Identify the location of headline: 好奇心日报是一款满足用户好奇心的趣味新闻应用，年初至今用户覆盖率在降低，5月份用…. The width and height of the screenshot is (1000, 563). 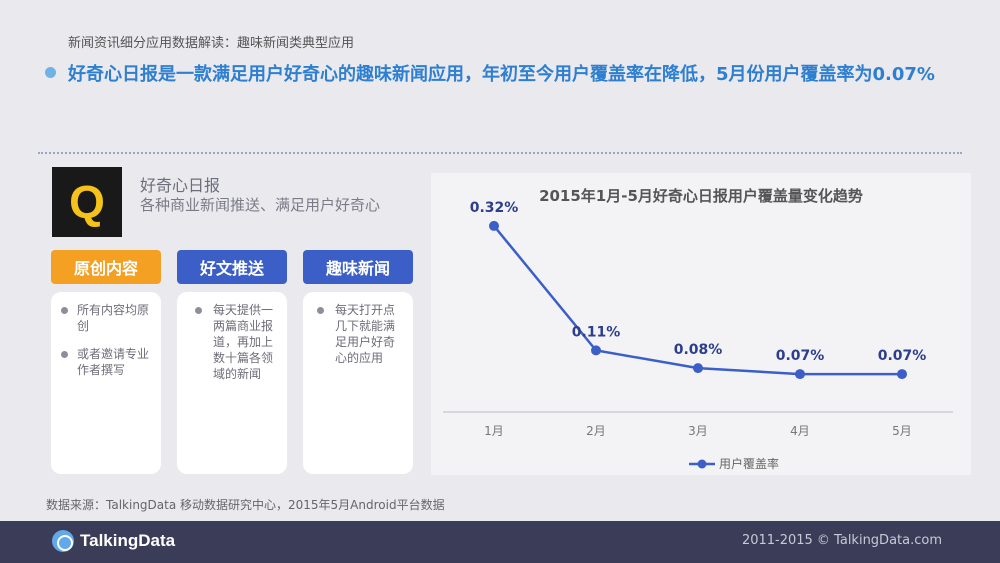
(501, 74).